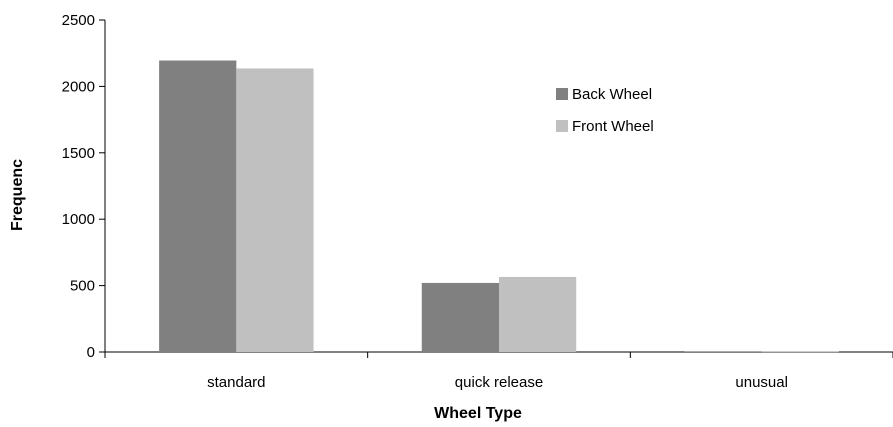  I want to click on legend-label: Back Wheel, so click(612, 94).